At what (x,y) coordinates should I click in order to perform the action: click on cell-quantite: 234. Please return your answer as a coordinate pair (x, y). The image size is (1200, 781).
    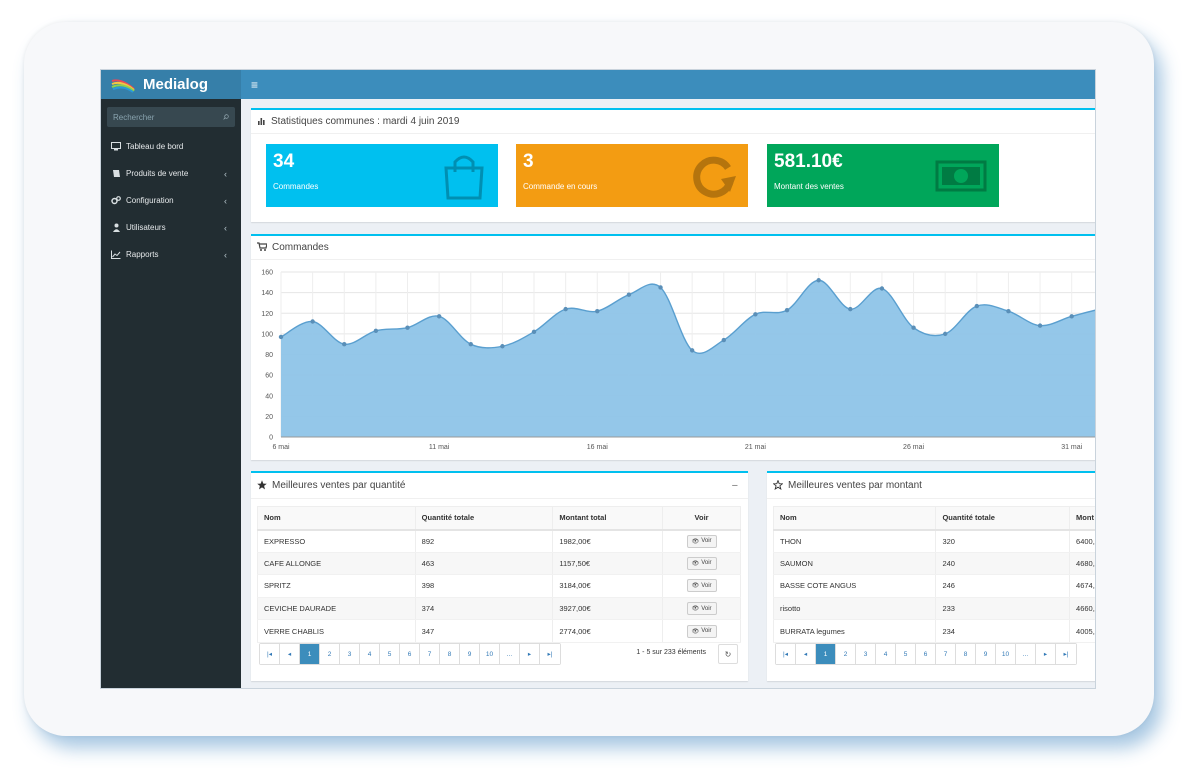
    Looking at the image, I should click on (1003, 631).